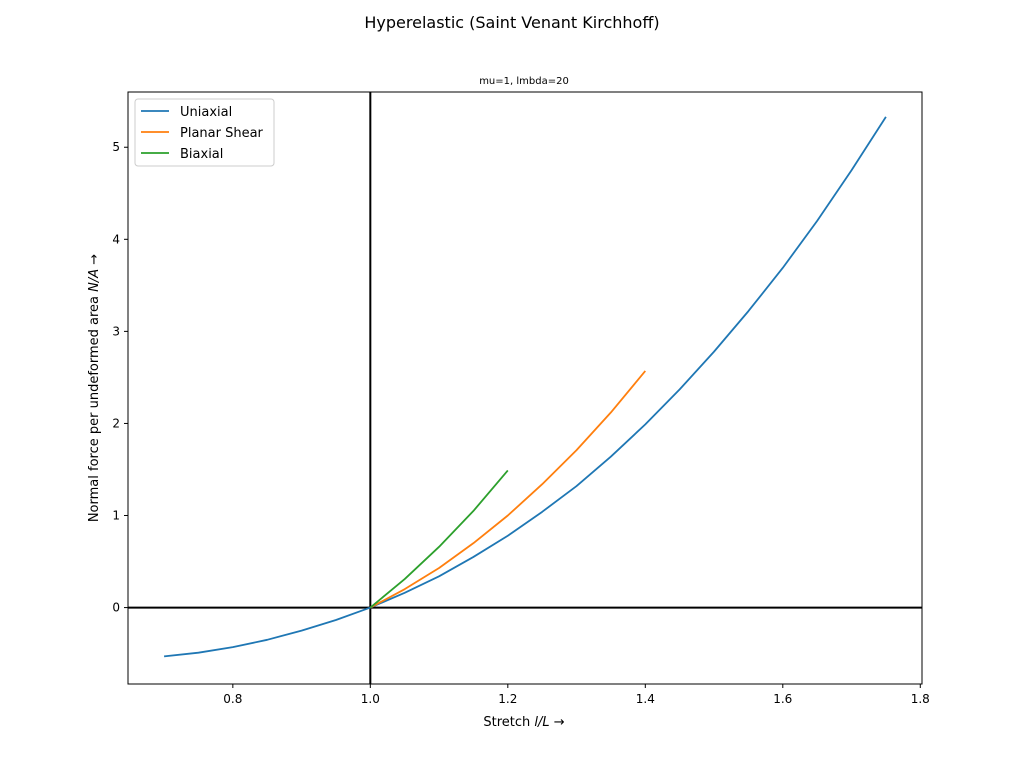 The width and height of the screenshot is (1024, 772). I want to click on legend-label-biaxial: Biaxial, so click(201, 154).